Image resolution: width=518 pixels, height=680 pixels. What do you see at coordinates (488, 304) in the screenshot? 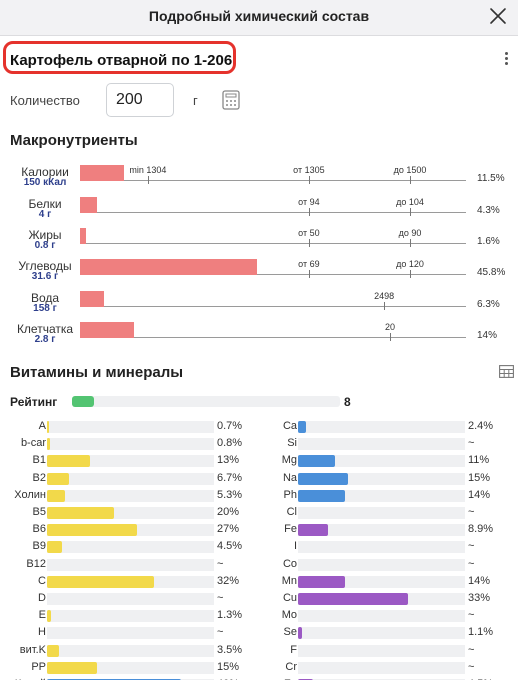
I see `macro-percent: 6.3%` at bounding box center [488, 304].